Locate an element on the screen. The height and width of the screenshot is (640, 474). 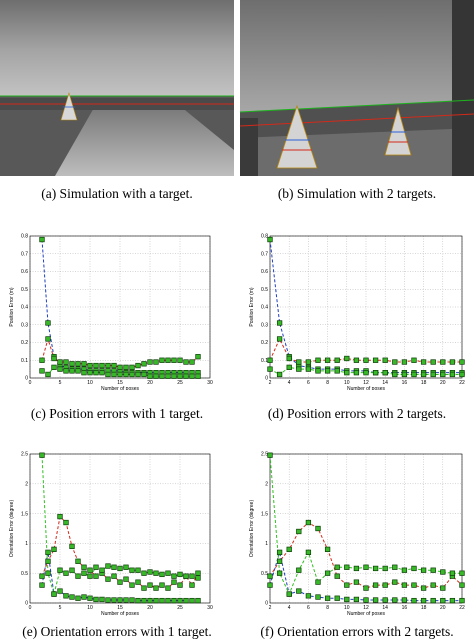
caption-e: (e) Orientation errors with 1 target. is located at coordinates (117, 631).